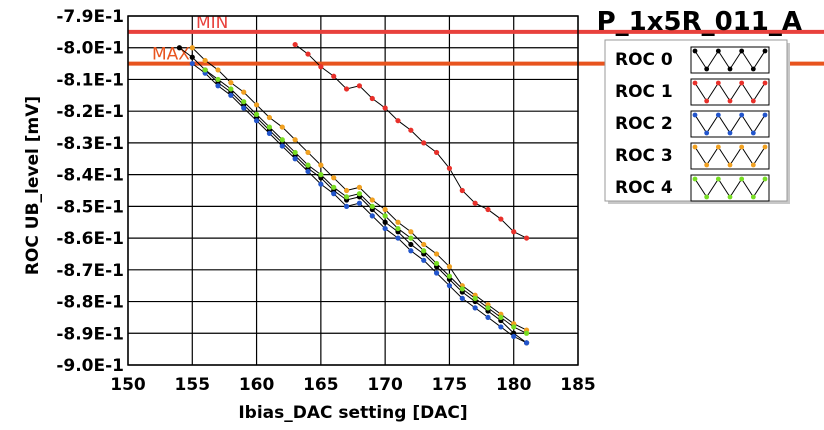 The width and height of the screenshot is (824, 430). What do you see at coordinates (644, 188) in the screenshot?
I see `legend-label: ROC 4` at bounding box center [644, 188].